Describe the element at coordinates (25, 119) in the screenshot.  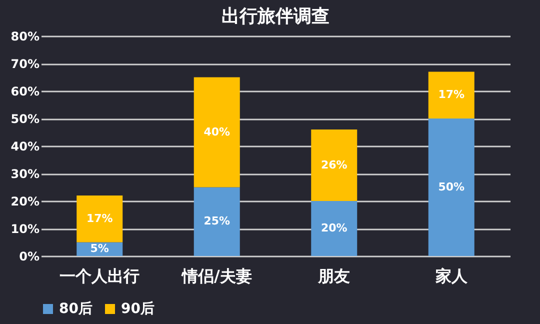
I see `y-tick-label: 50%` at that location.